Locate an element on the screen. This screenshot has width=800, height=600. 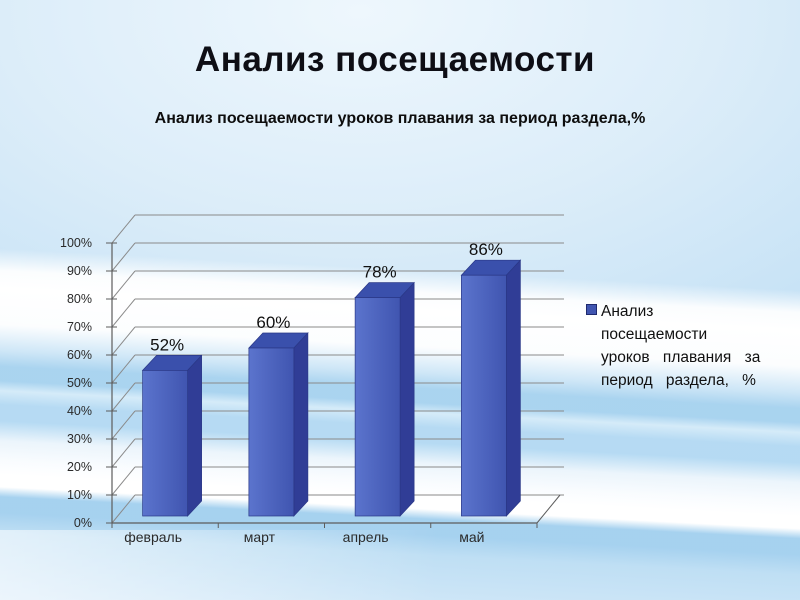
floor-edge is located at coordinates (548, 509).